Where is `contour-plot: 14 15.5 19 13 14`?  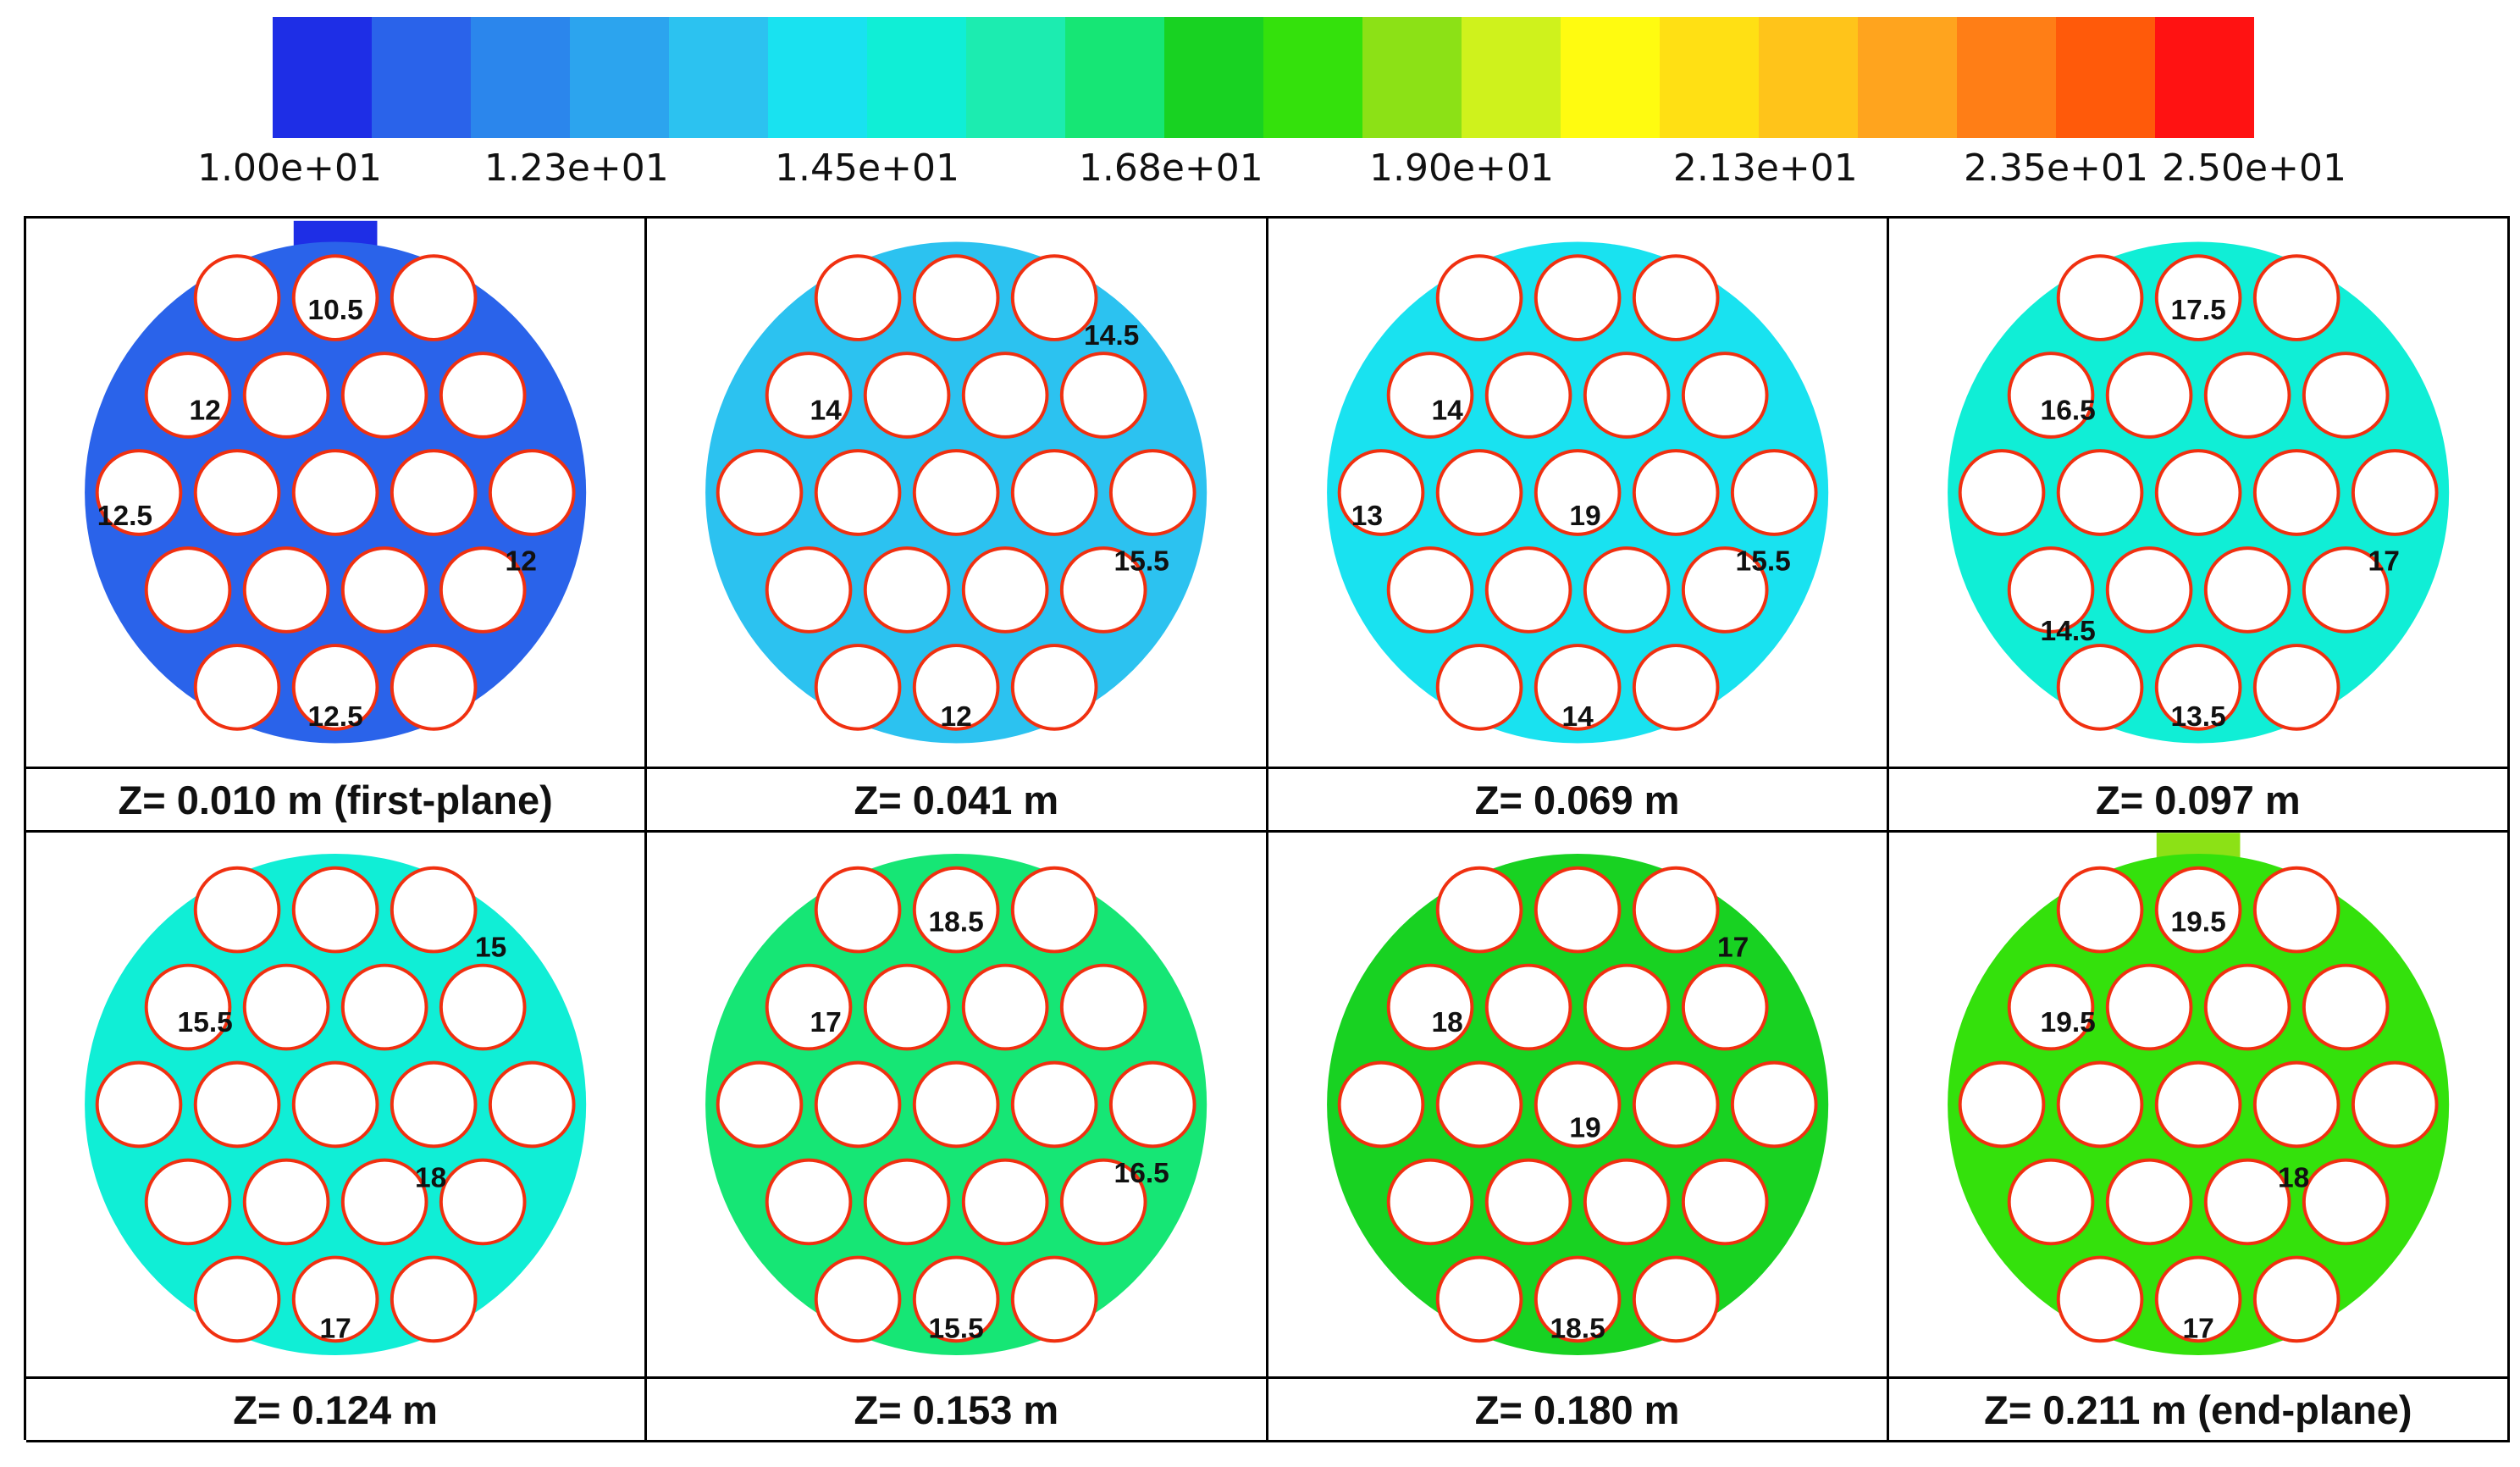
contour-plot: 14 15.5 19 13 14 is located at coordinates (1579, 494).